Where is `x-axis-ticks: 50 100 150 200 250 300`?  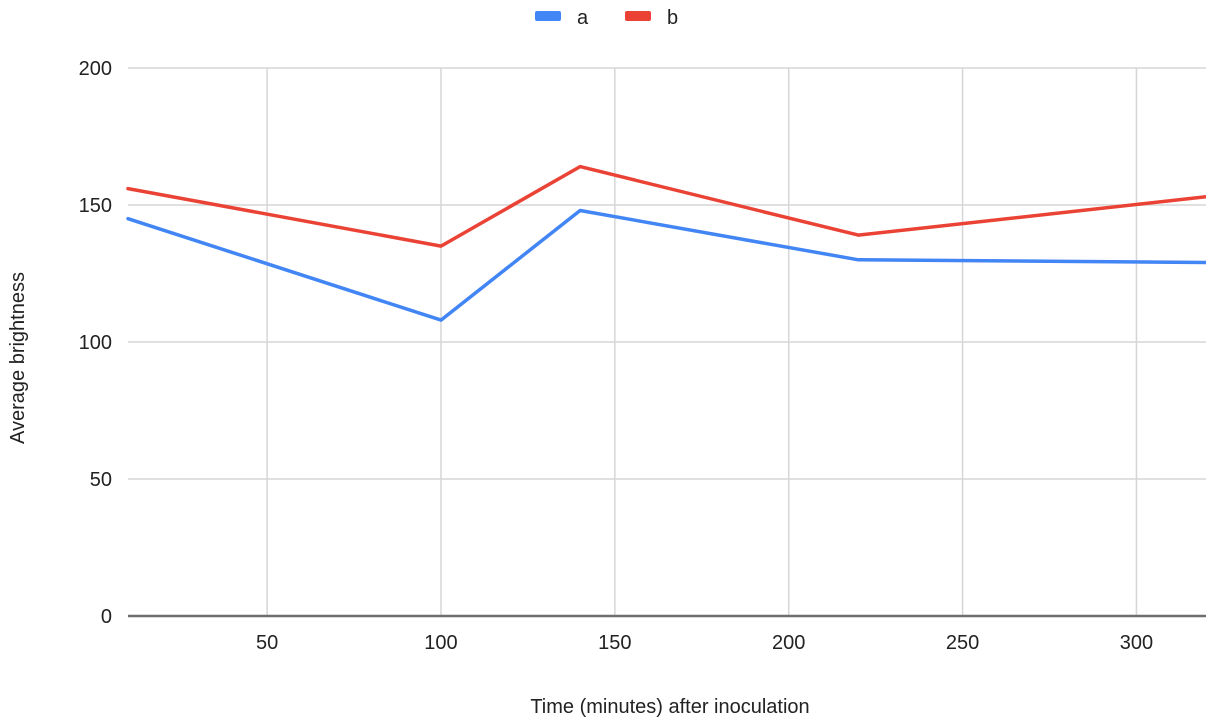
x-axis-ticks: 50 100 150 200 250 300 is located at coordinates (704, 643).